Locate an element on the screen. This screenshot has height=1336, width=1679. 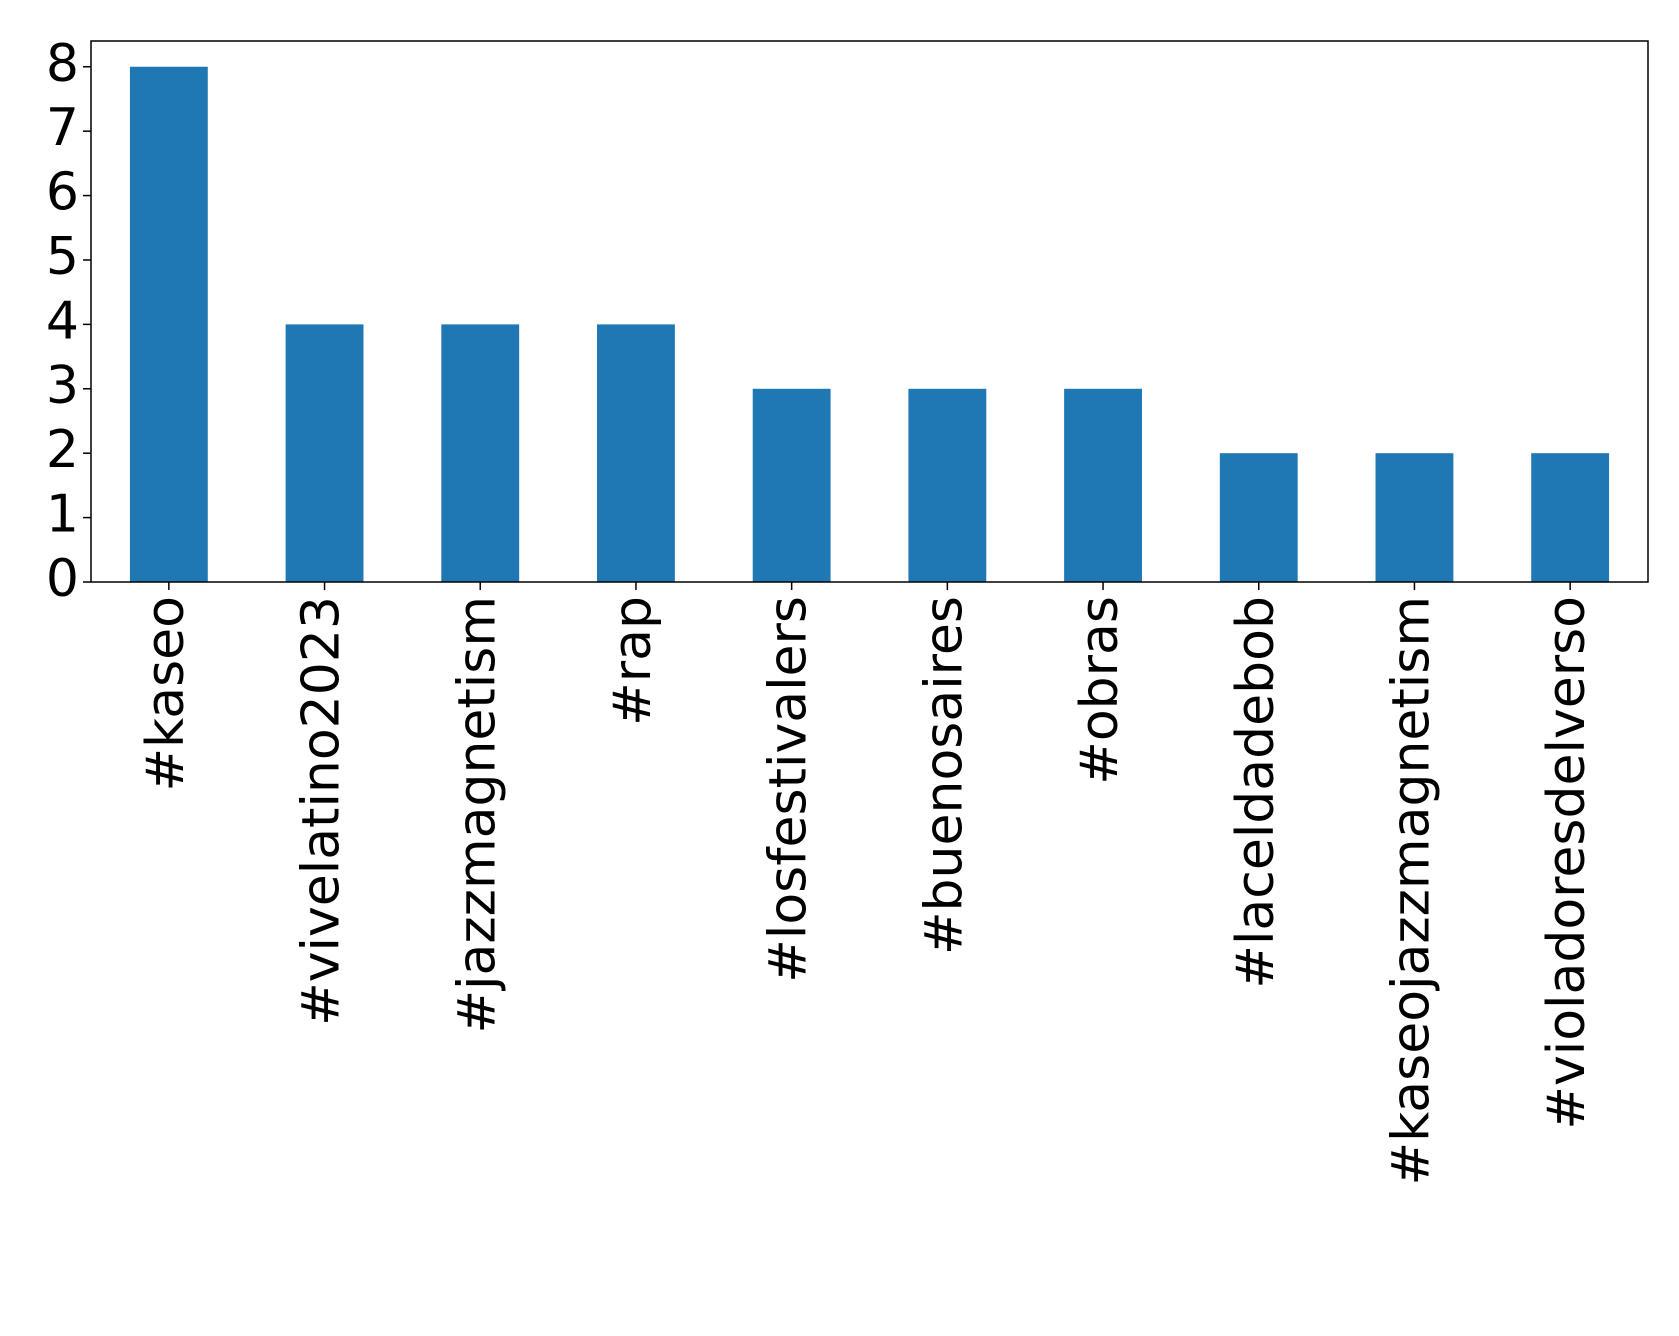
y-tick-label: 7 is located at coordinates (62, 128).